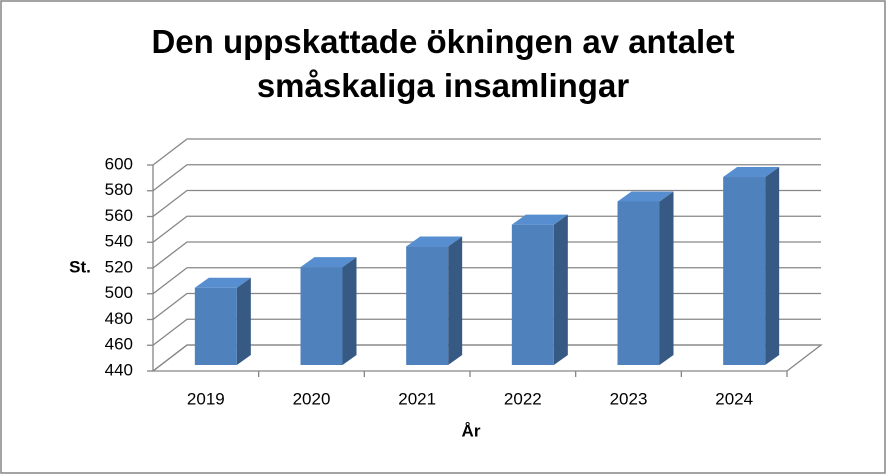 Image resolution: width=886 pixels, height=474 pixels. Describe the element at coordinates (119, 344) in the screenshot. I see `y-tick-label: 460` at that location.